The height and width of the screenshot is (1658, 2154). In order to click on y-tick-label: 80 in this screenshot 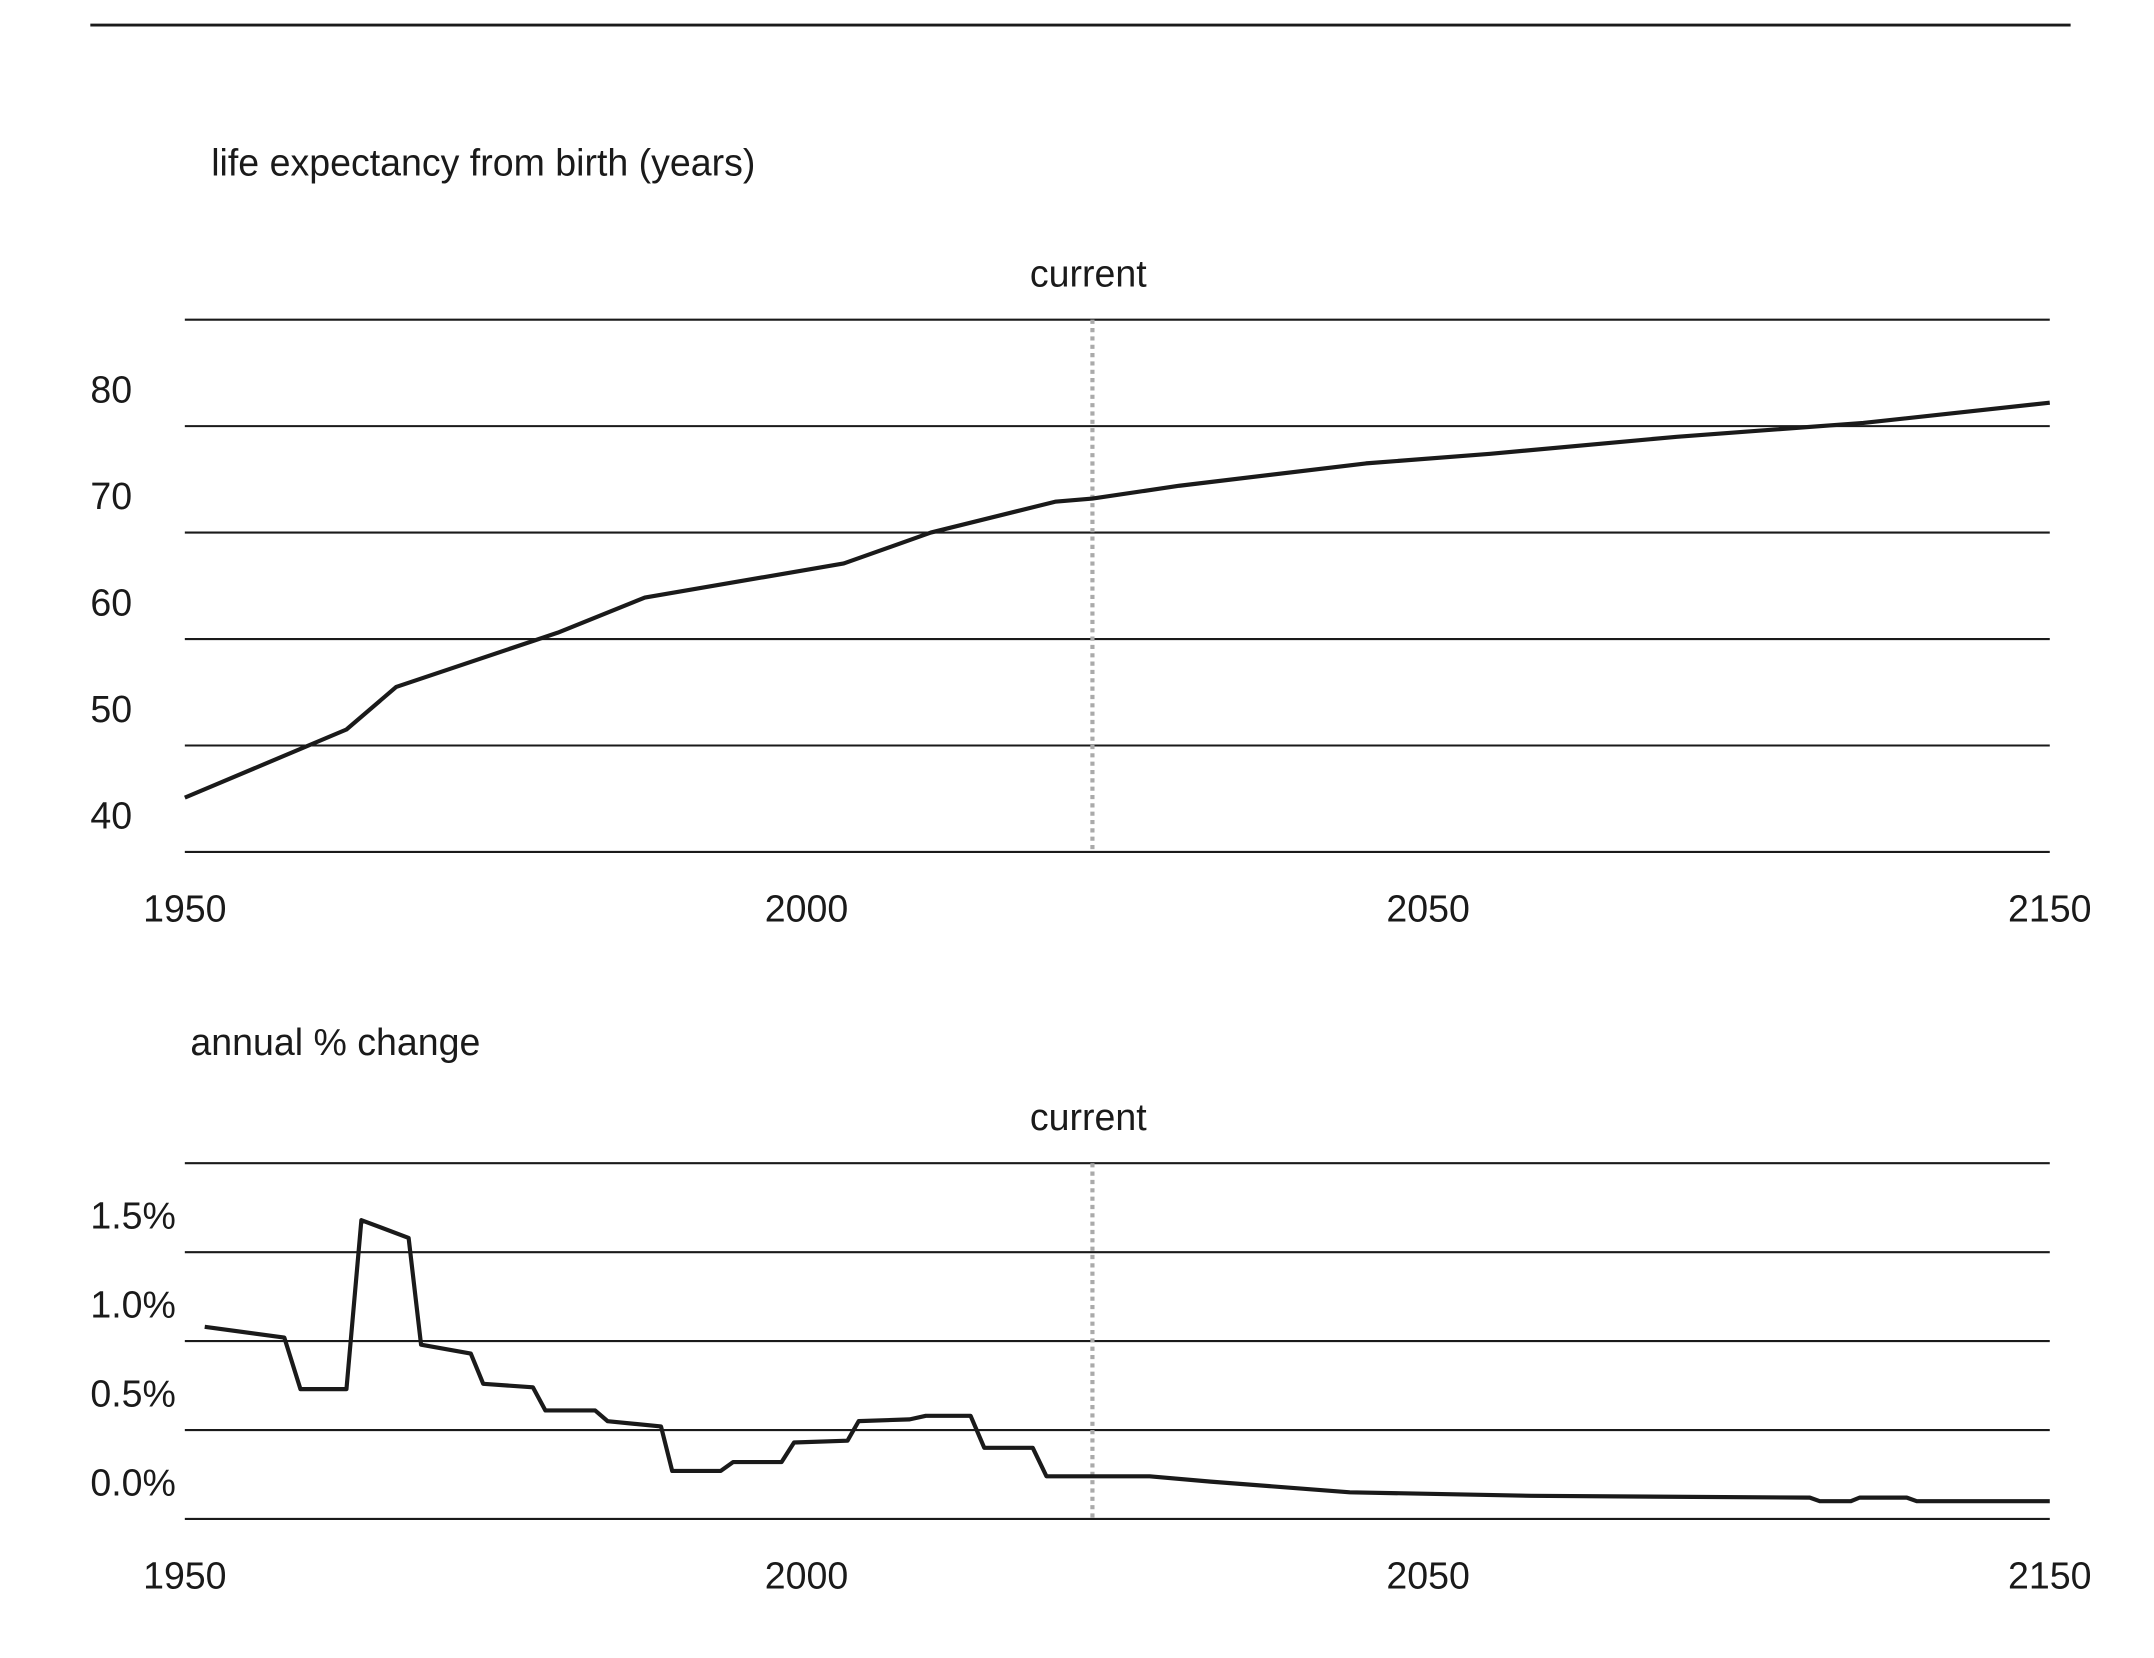, I will do `click(111, 390)`.